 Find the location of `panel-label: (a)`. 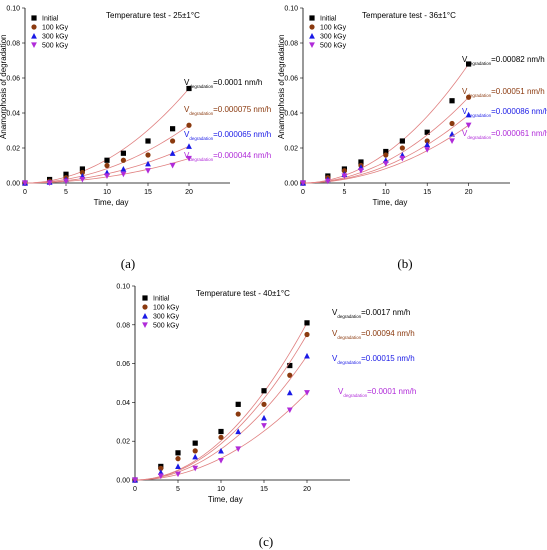

panel-label: (a) is located at coordinates (128, 263).